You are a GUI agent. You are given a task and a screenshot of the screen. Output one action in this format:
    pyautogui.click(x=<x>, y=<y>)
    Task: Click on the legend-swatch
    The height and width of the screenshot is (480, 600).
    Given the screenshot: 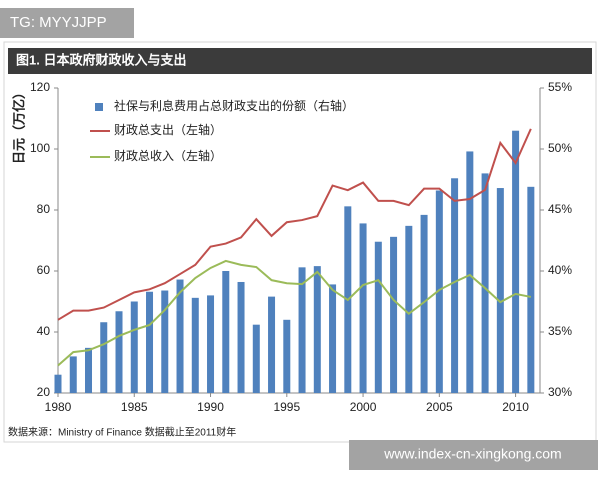 What is the action you would take?
    pyautogui.click(x=99, y=107)
    